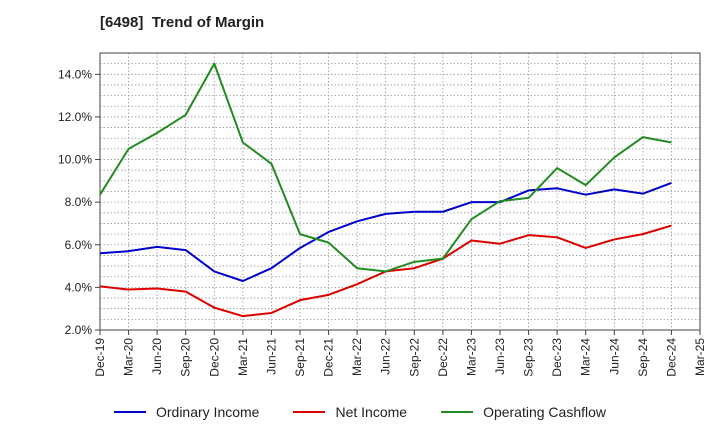  I want to click on x-tick-label: Jun-21, so click(271, 356).